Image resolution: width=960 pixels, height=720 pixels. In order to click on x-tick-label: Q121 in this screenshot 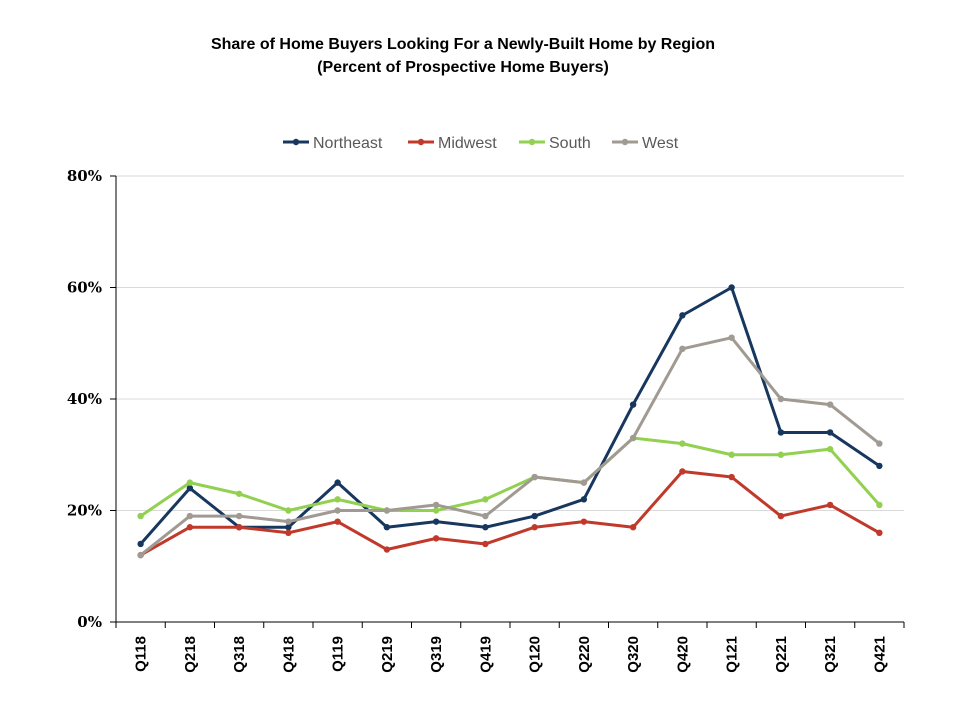, I will do `click(732, 654)`.